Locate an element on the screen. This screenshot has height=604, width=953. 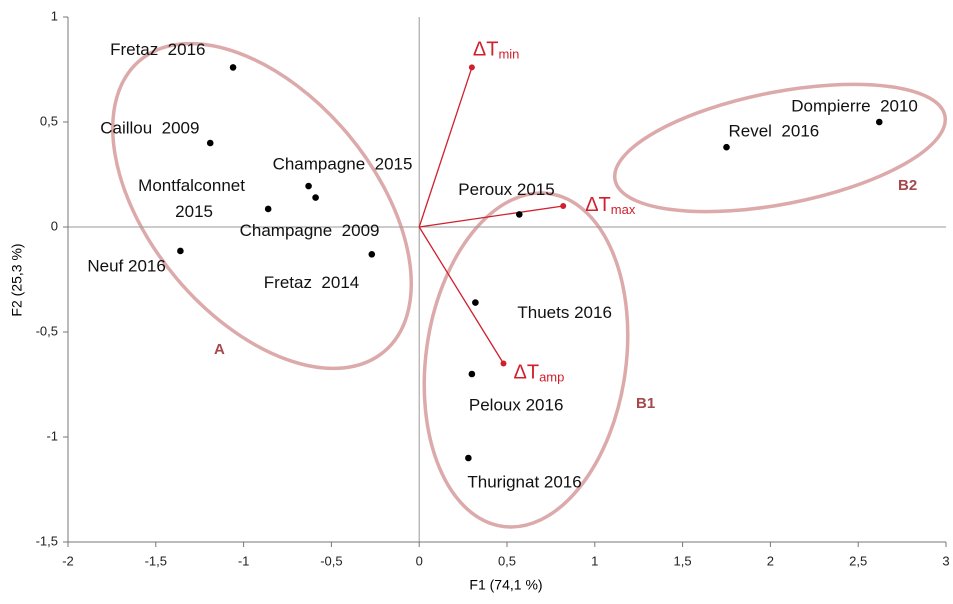
vector-label: ΔTamp is located at coordinates (538, 373).